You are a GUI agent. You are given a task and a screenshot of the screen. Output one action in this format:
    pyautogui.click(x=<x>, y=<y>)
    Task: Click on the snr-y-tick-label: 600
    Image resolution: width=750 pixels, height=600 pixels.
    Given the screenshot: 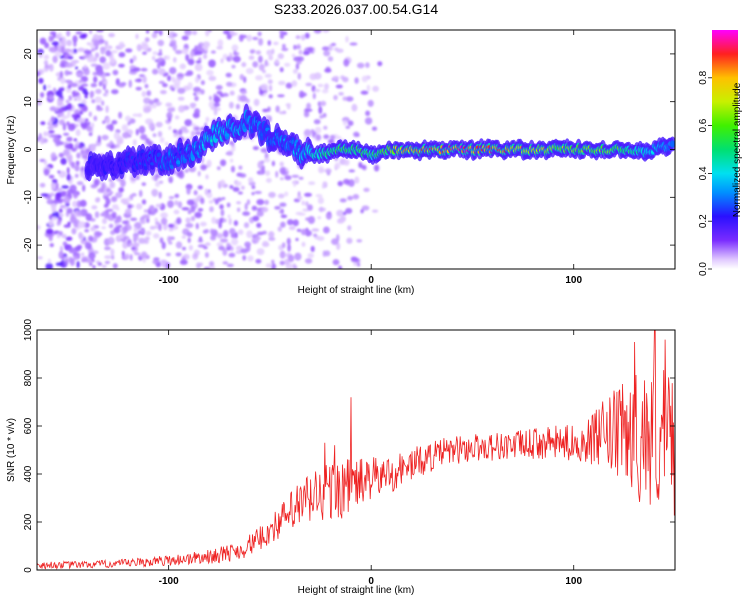 What is the action you would take?
    pyautogui.click(x=28, y=425)
    